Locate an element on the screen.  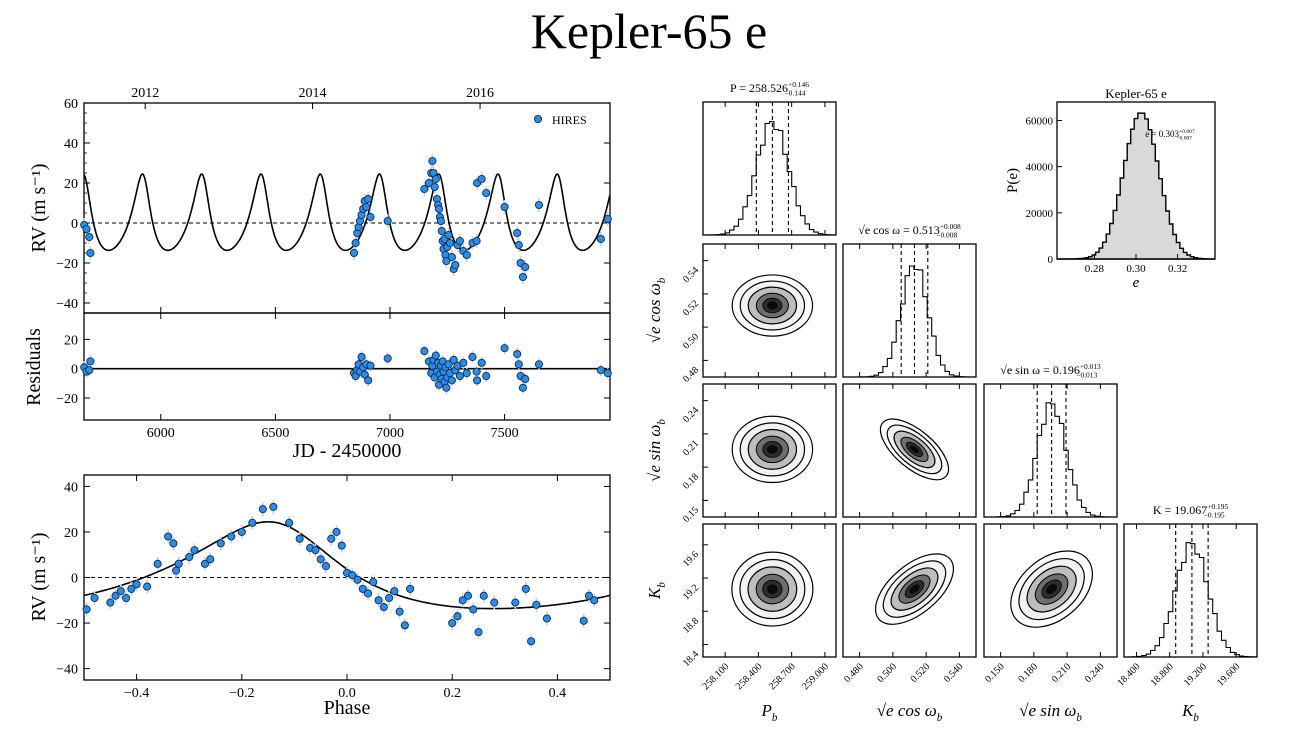
phase-ytick-label: −20 is located at coordinates (67, 624).